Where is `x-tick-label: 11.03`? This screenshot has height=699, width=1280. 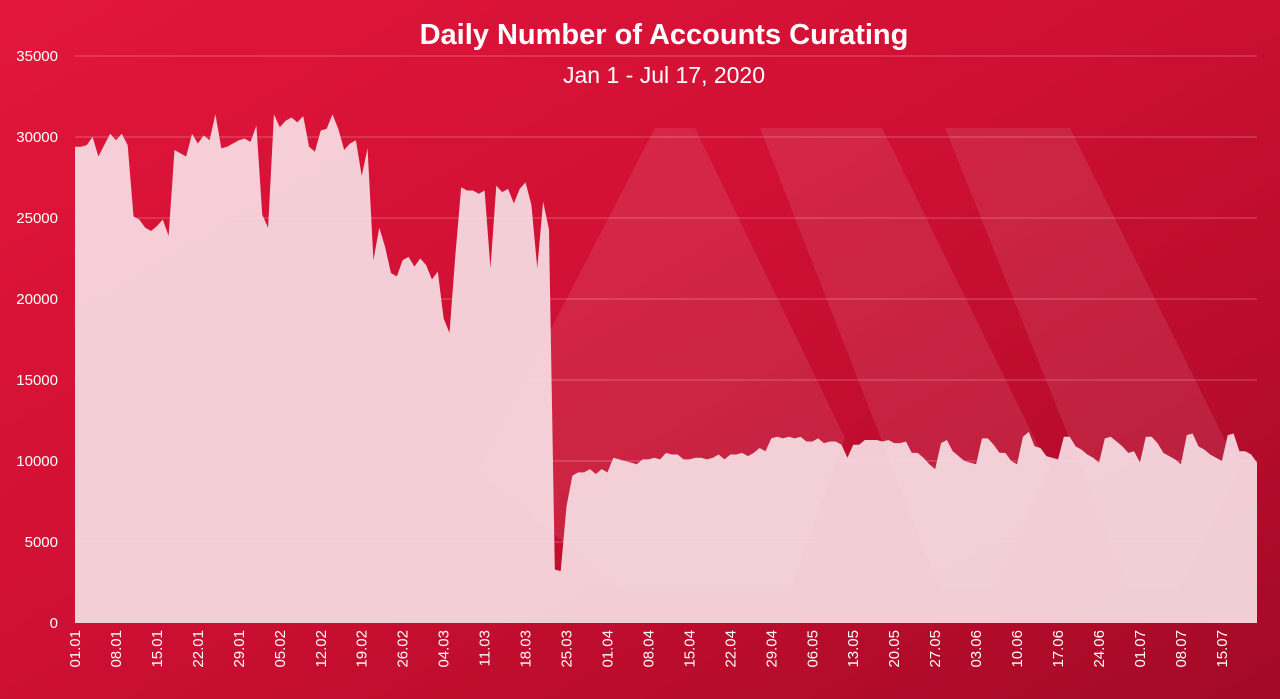 x-tick-label: 11.03 is located at coordinates (485, 648).